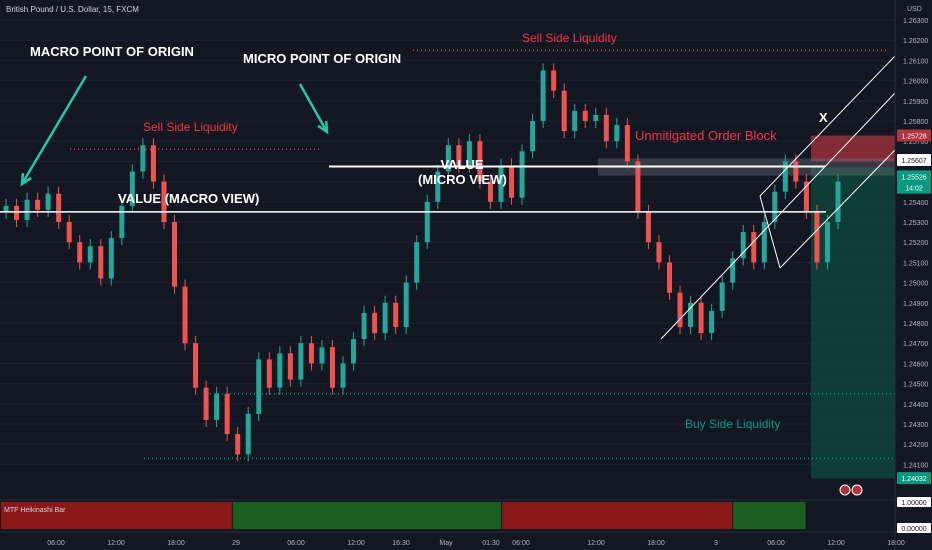 This screenshot has height=550, width=932. What do you see at coordinates (190, 127) in the screenshot?
I see `sell-side-liquidity-left-label: Sell Side Liquidity` at bounding box center [190, 127].